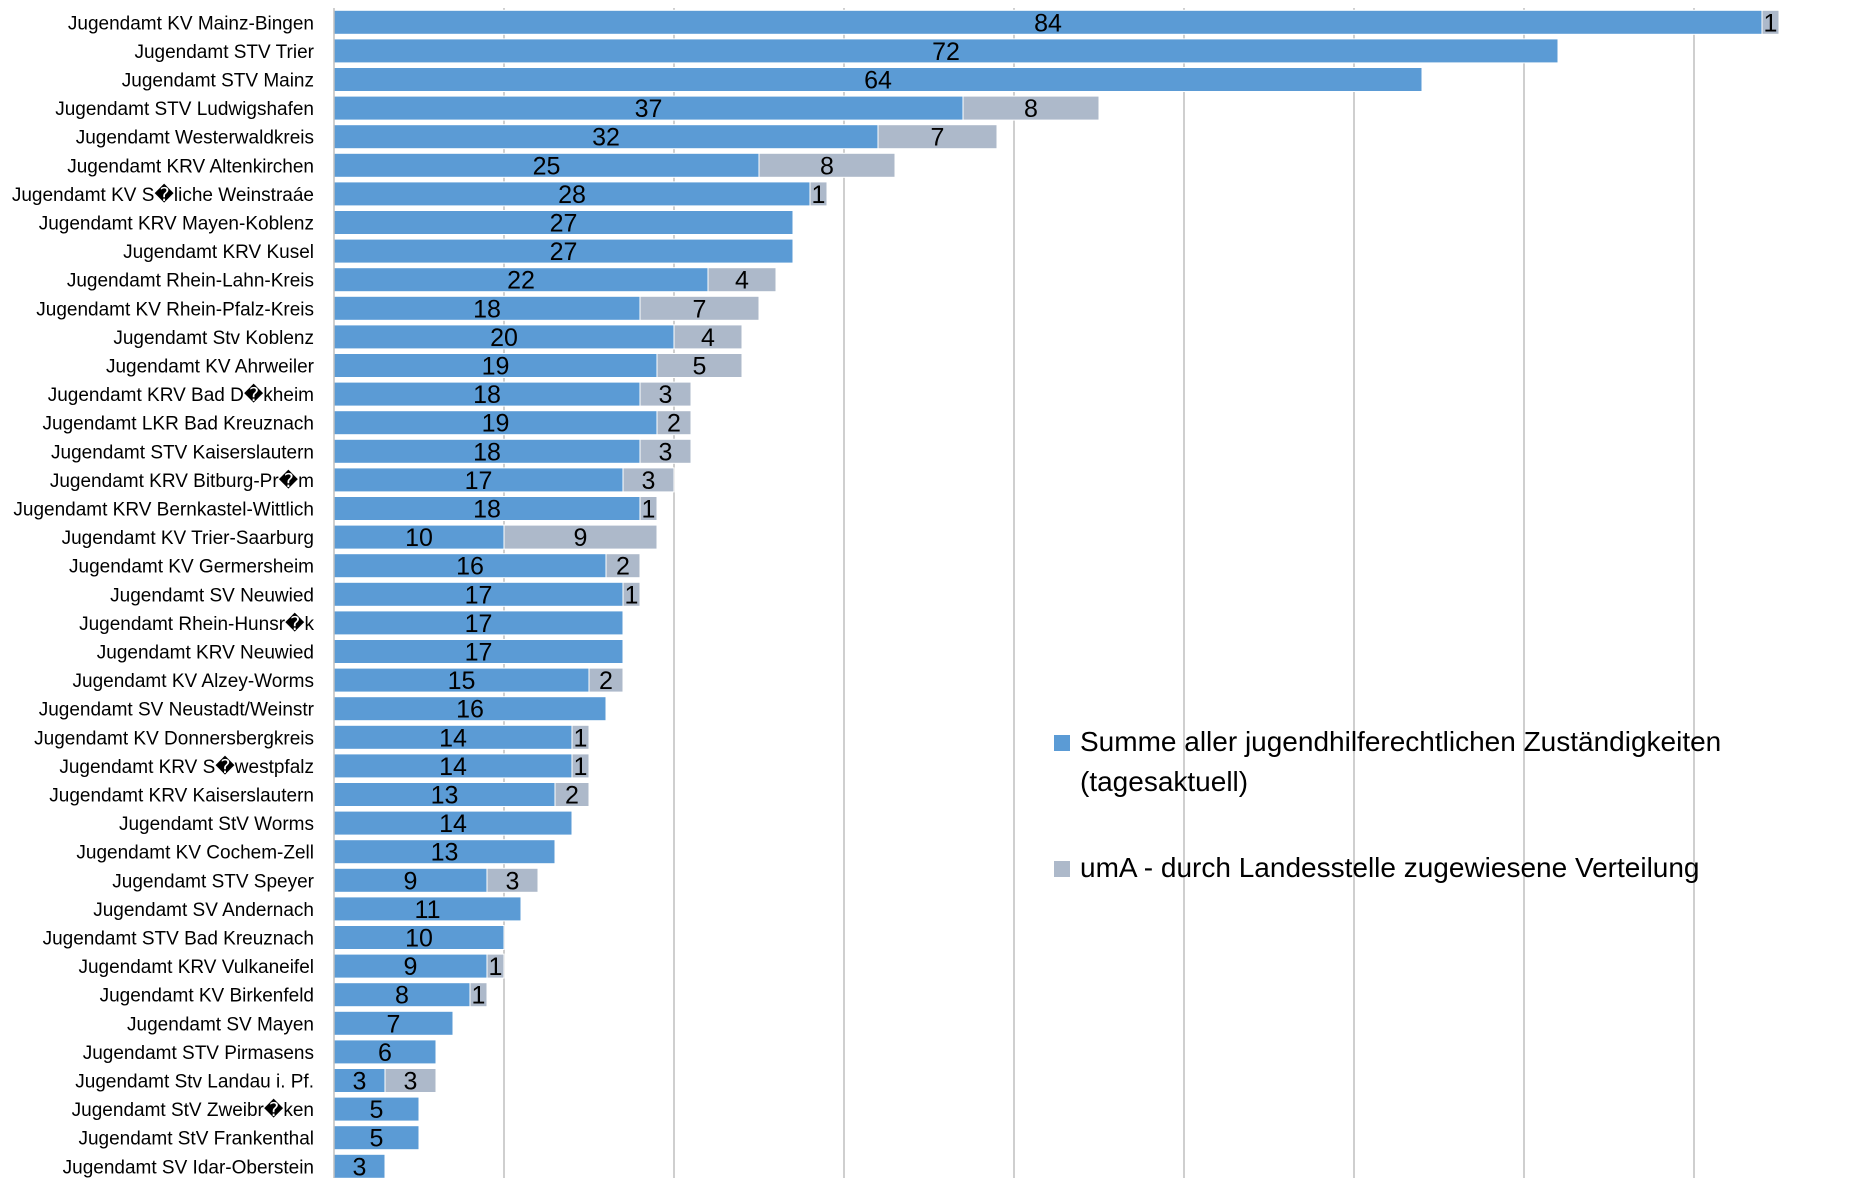 This screenshot has height=1178, width=1860. Describe the element at coordinates (1062, 869) in the screenshot. I see `legend-swatch-uma` at that location.